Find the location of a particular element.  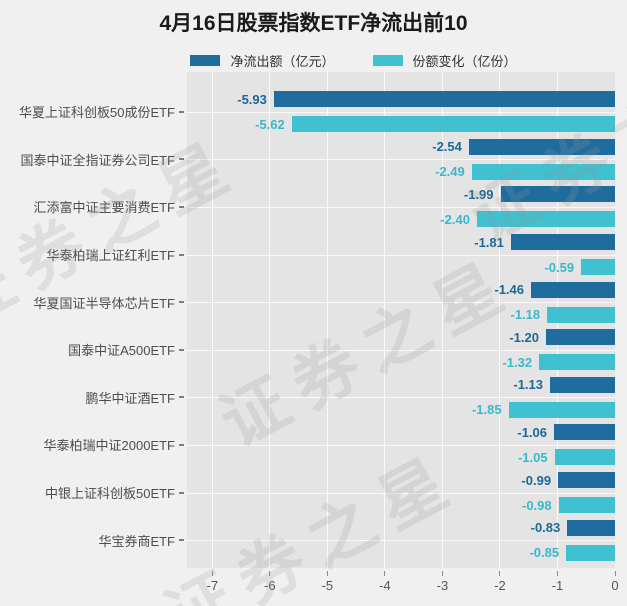

bar-line-share-change: -1.32 is located at coordinates (401, 362).